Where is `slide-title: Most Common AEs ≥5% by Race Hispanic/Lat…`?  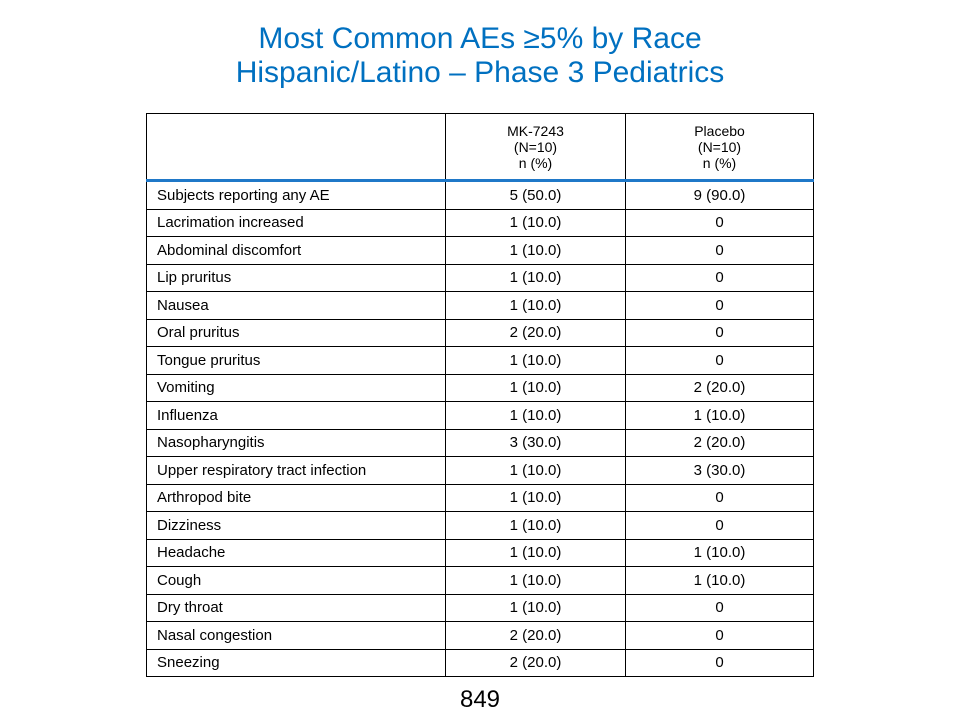
slide-title: Most Common AEs ≥5% by Race Hispanic/Lat… is located at coordinates (480, 56).